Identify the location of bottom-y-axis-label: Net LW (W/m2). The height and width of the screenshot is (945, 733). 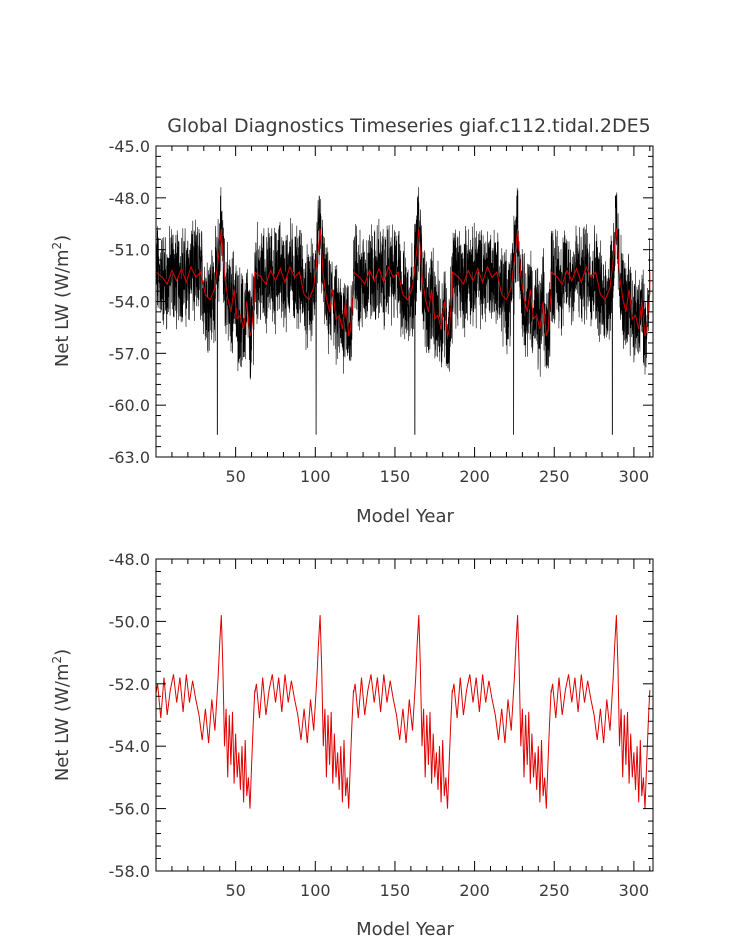
(61, 715).